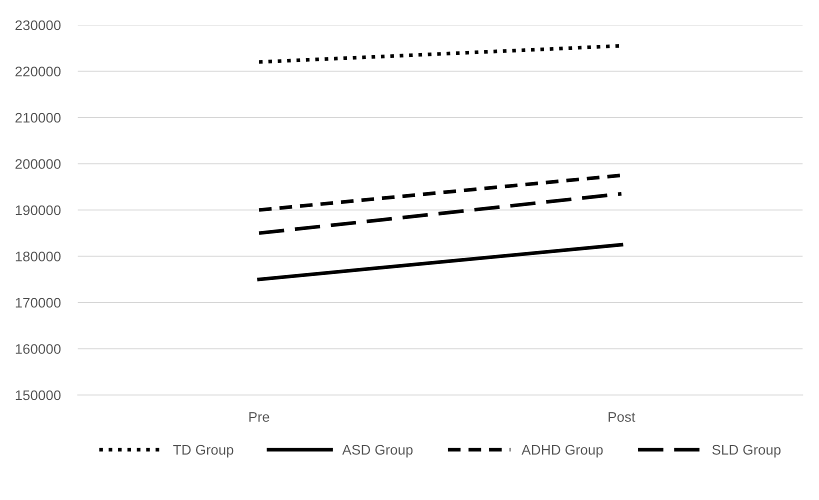  What do you see at coordinates (746, 451) in the screenshot?
I see `legend-label: SLD Group` at bounding box center [746, 451].